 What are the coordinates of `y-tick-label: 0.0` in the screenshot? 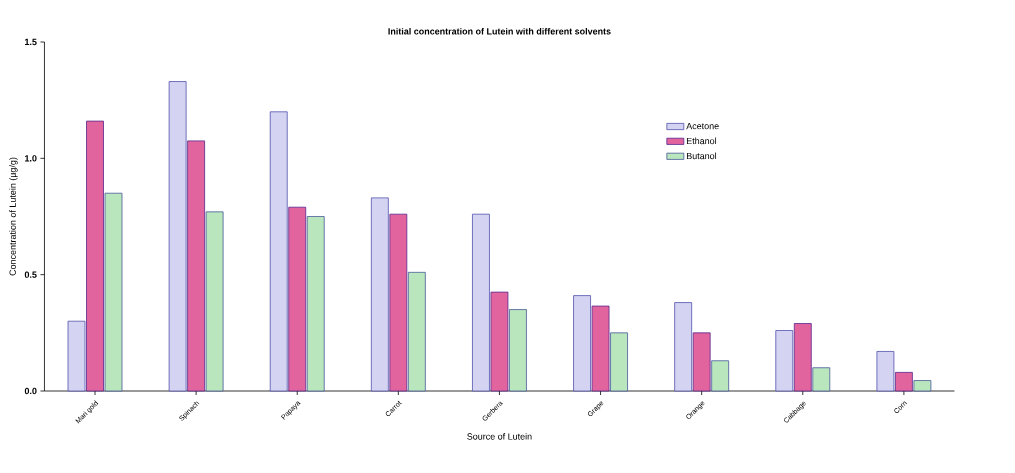 It's located at (30, 391).